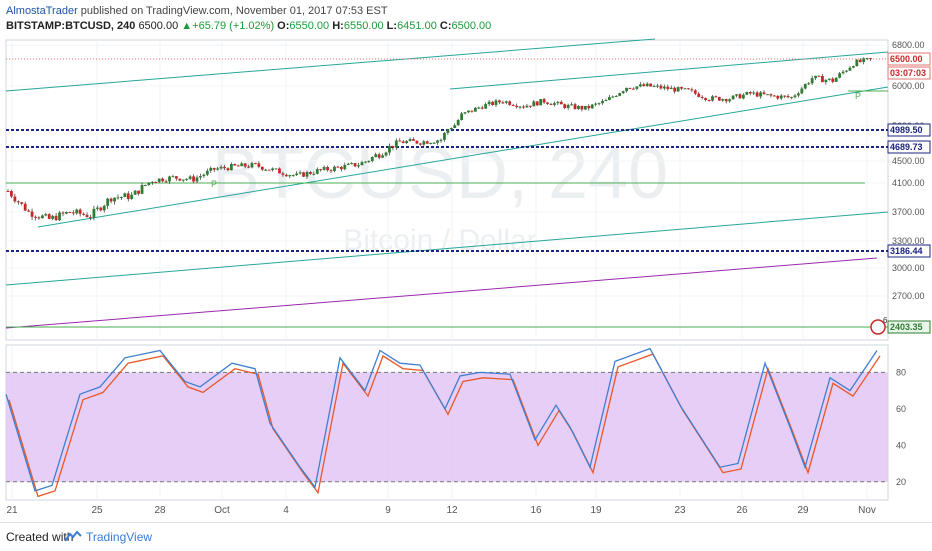  I want to click on tradingview-brand-link: TradingView, so click(119, 537).